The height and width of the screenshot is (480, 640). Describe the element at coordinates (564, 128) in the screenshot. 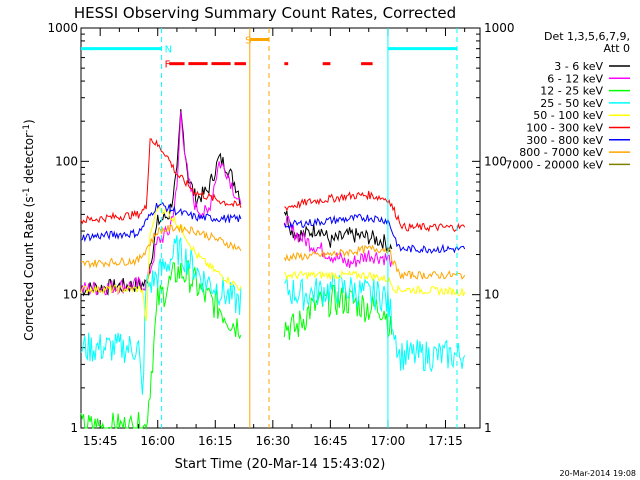

I see `legend-label: 100 - 300 keV` at that location.